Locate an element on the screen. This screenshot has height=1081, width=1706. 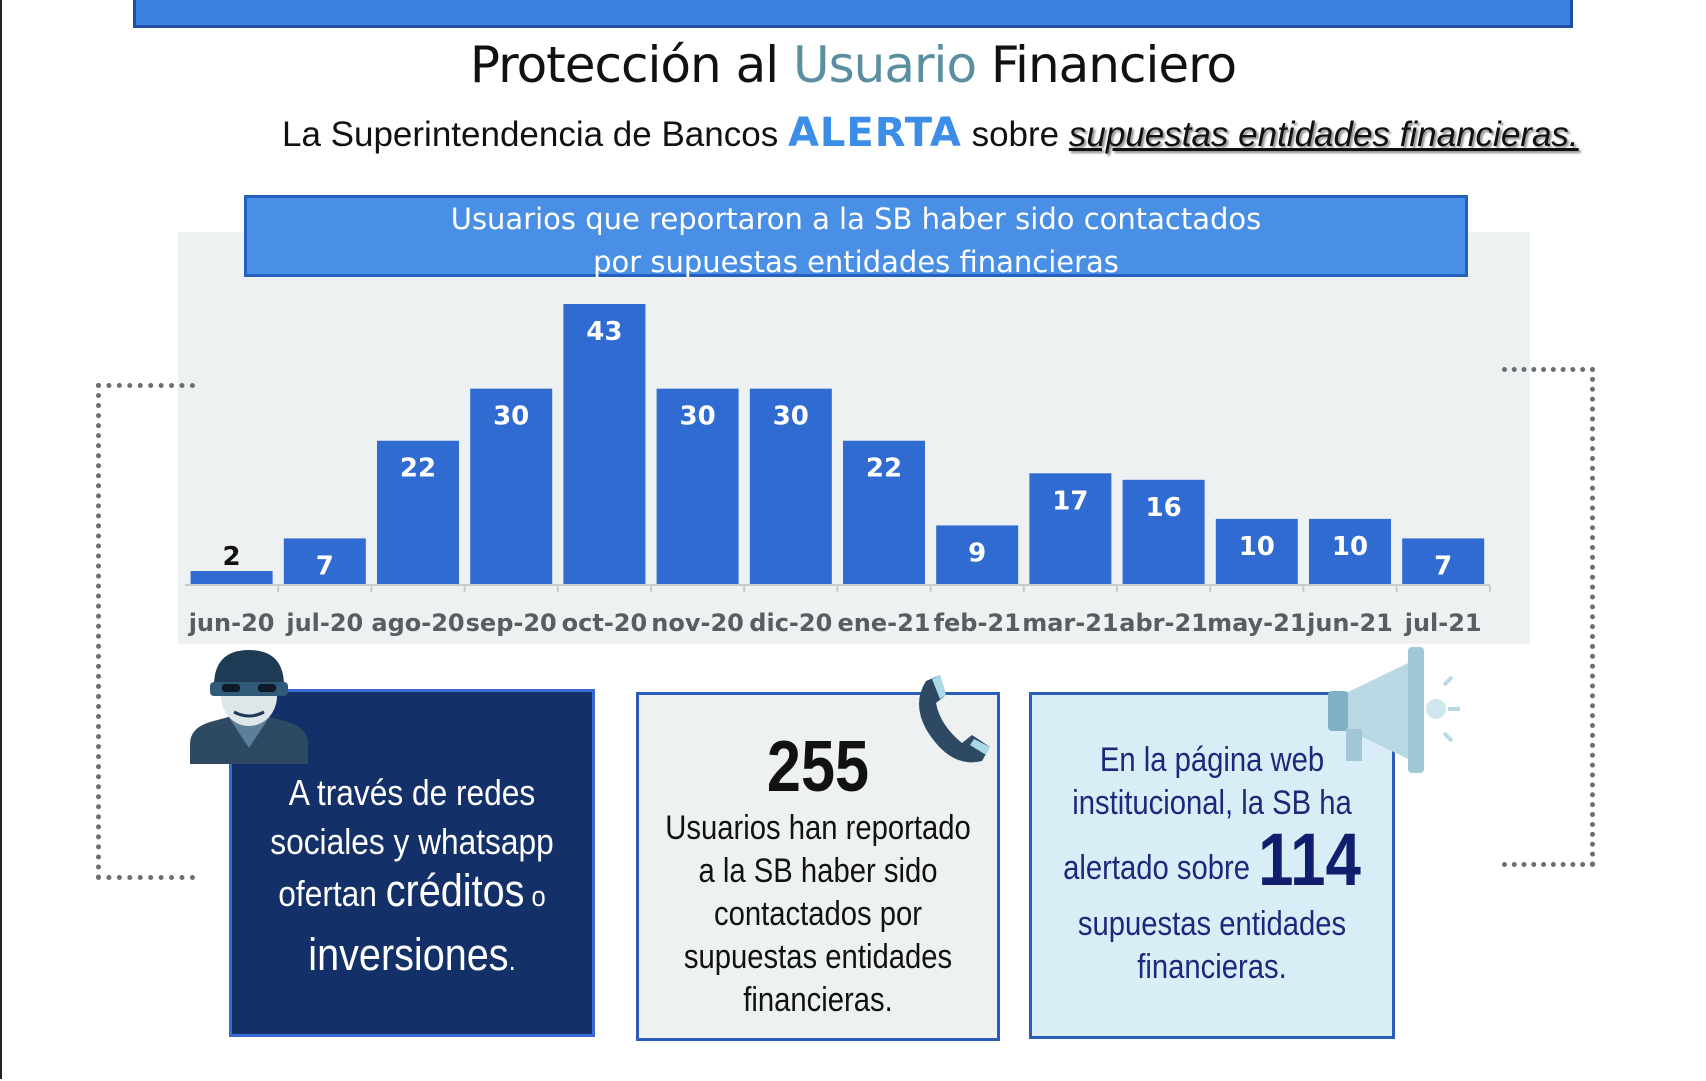
tick-label-ago-20: ago-20 is located at coordinates (417, 623).